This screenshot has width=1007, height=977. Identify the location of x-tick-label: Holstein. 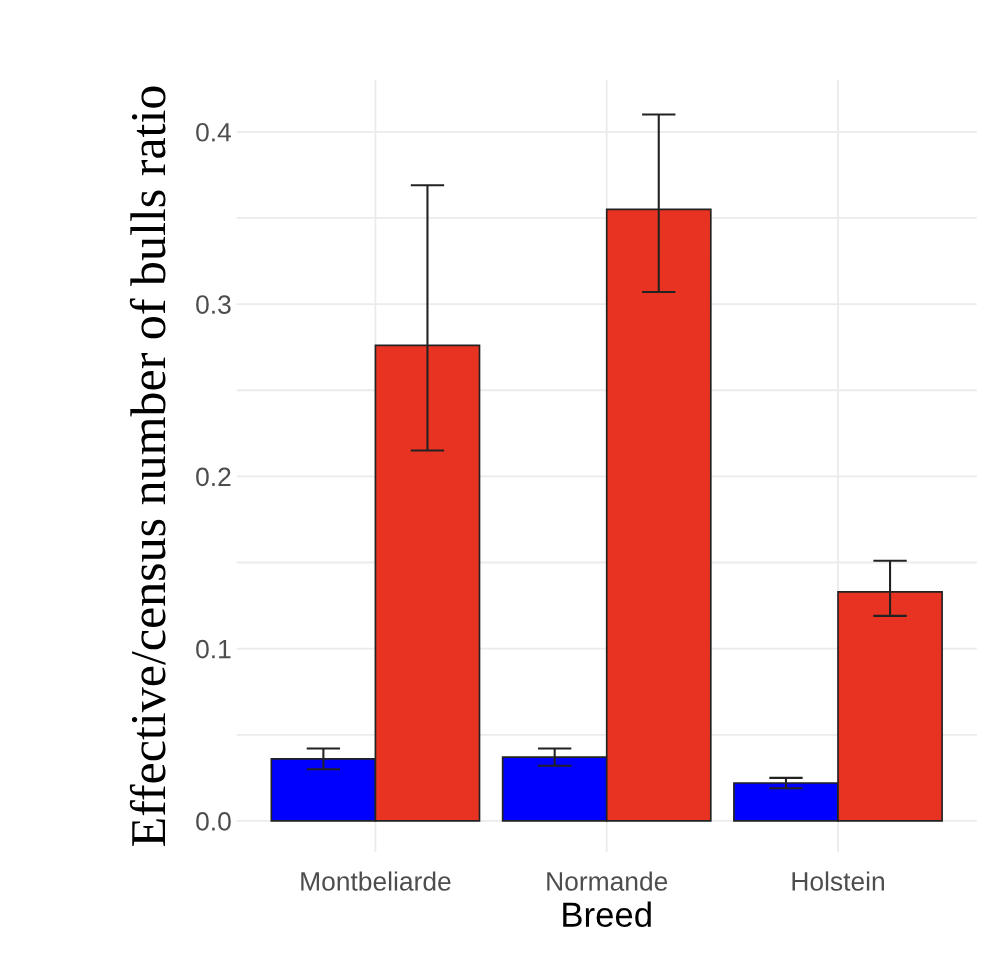
(838, 881).